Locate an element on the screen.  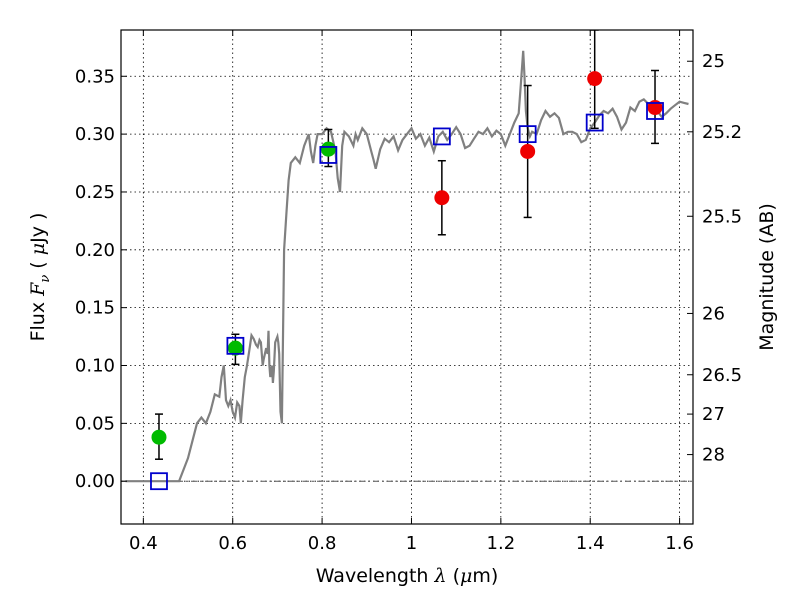
y-tick-label: 0.35 is located at coordinates (95, 76).